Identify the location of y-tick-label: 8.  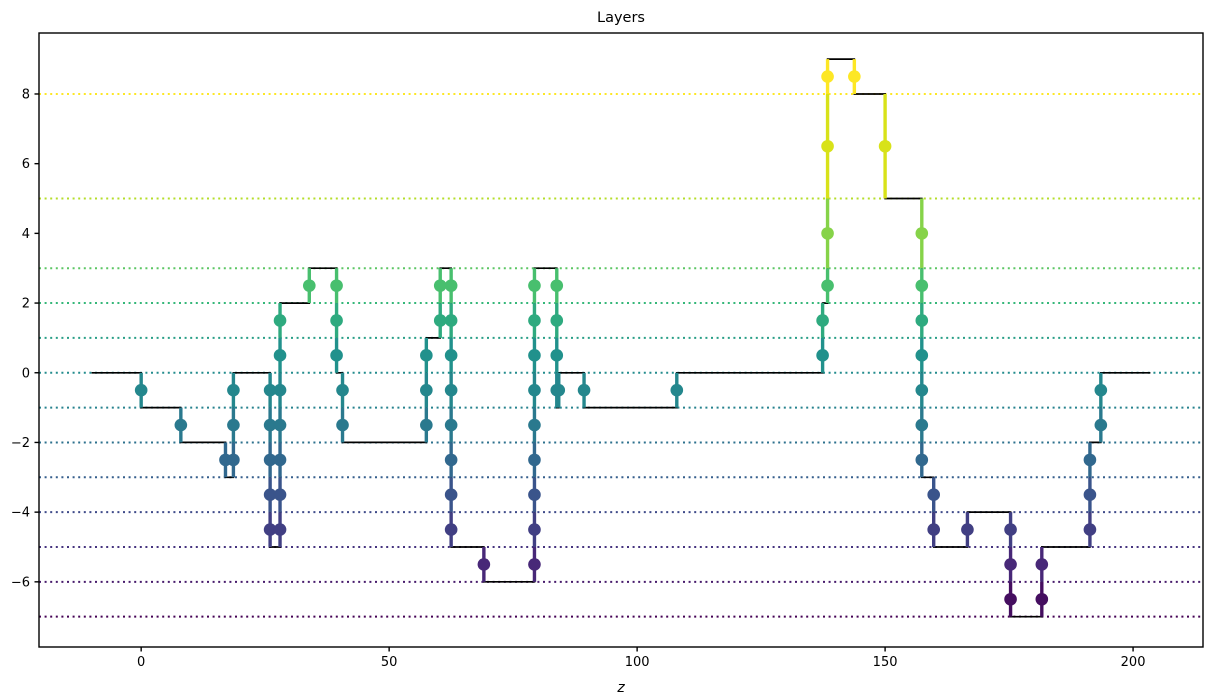
(26, 94).